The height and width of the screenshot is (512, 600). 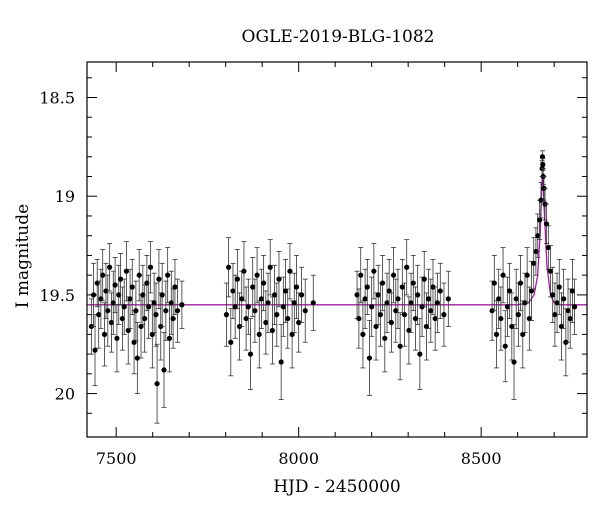 What do you see at coordinates (337, 487) in the screenshot?
I see `x-axis-label: HJD - 2450000` at bounding box center [337, 487].